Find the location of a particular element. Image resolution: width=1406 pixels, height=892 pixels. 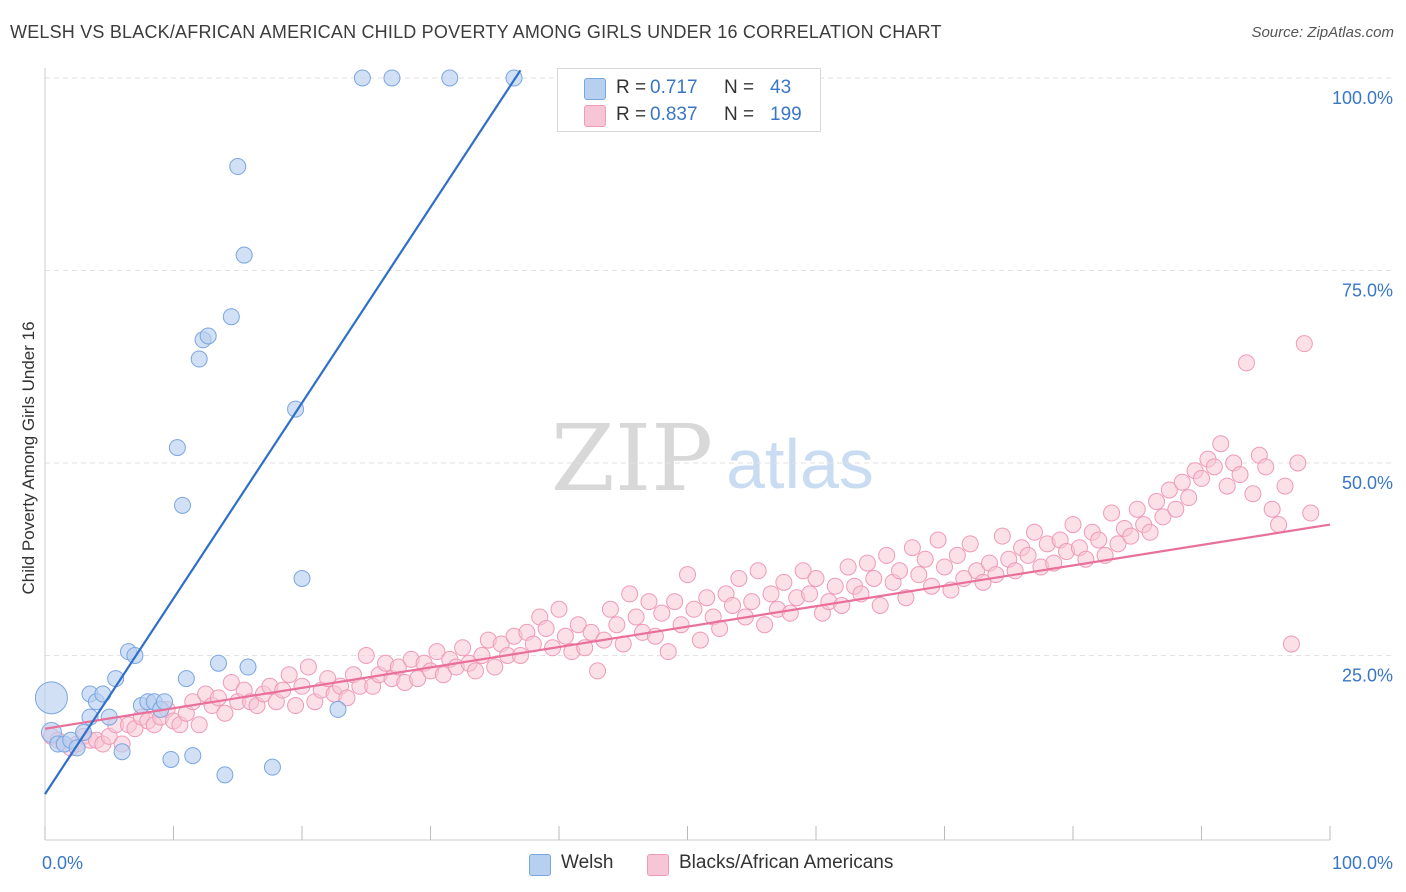

x-tick-label: 100.0% is located at coordinates (1362, 863).